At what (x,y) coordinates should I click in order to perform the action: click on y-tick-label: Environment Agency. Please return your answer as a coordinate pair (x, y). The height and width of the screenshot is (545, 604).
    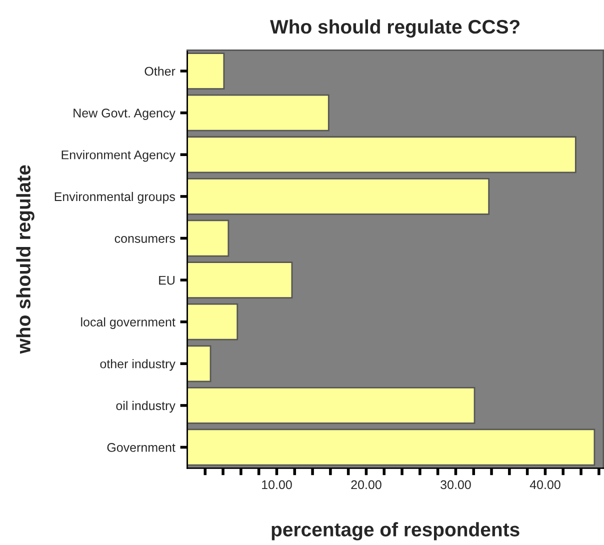
    Looking at the image, I should click on (119, 156).